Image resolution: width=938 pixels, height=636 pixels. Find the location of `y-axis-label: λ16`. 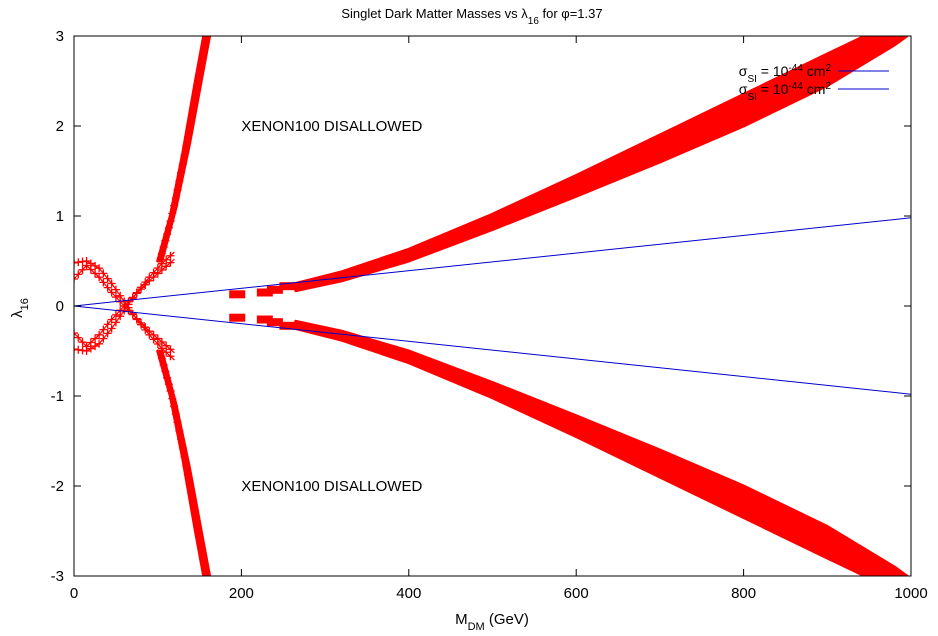

y-axis-label: λ16 is located at coordinates (20, 308).